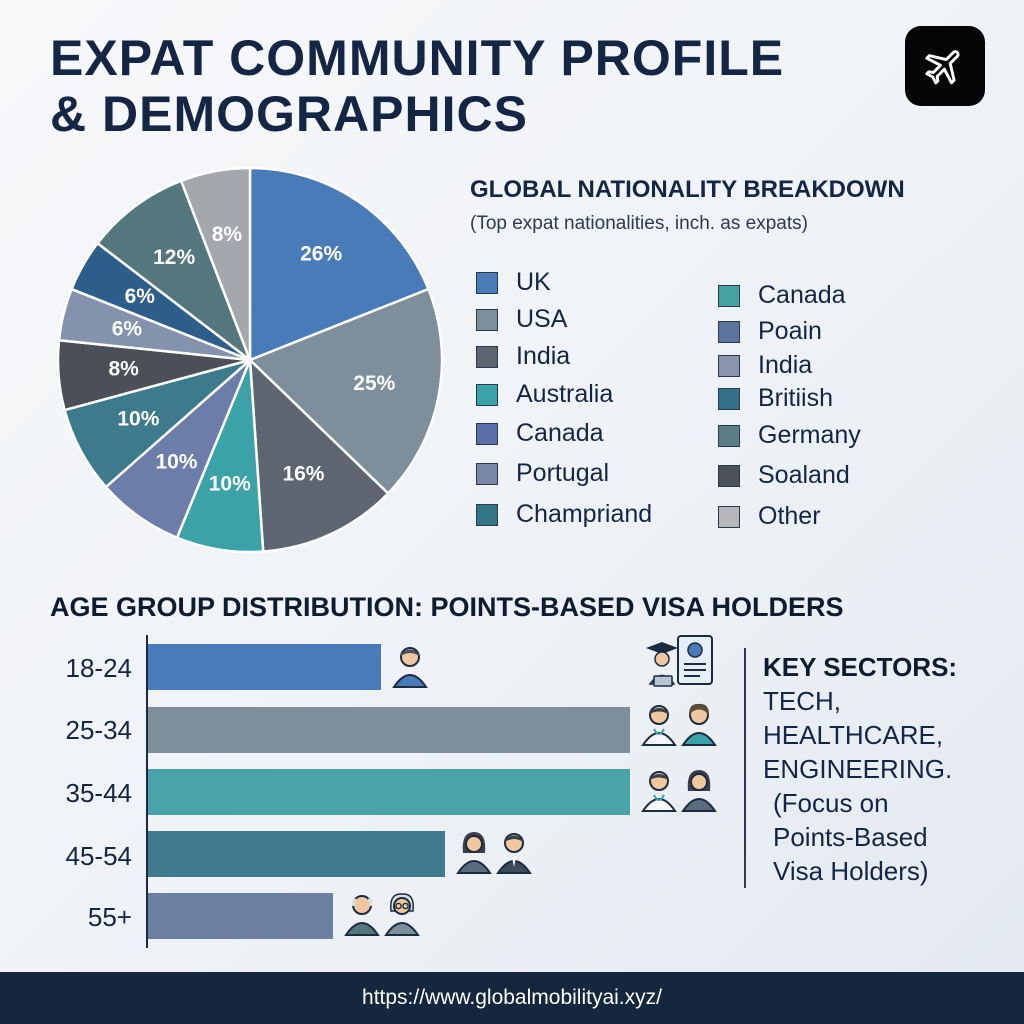 Image resolution: width=1024 pixels, height=1024 pixels. What do you see at coordinates (860, 667) in the screenshot?
I see `sectors-heading: KEY SECTORS:` at bounding box center [860, 667].